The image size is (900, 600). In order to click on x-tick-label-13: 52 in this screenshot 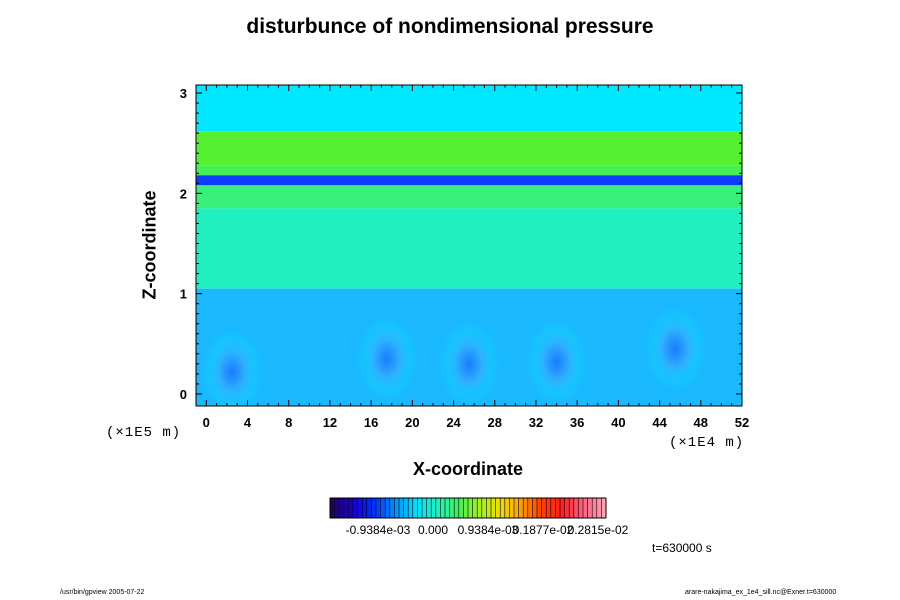, I will do `click(742, 422)`.